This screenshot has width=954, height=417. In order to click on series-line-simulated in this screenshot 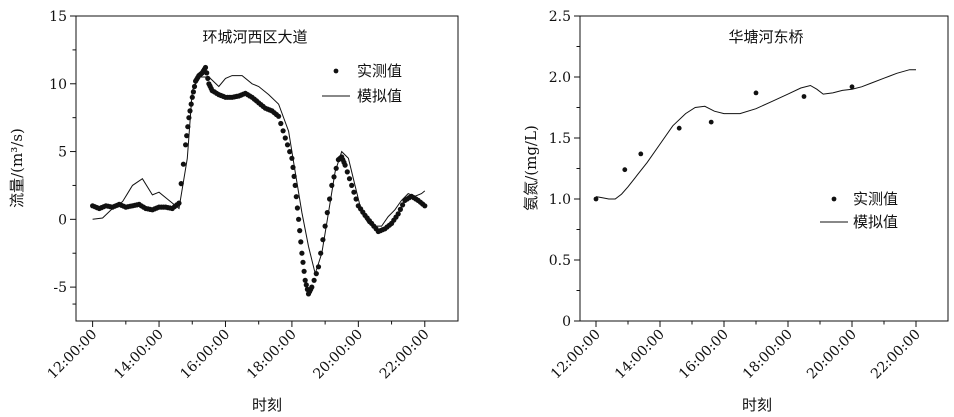, I will do `click(755, 134)`.